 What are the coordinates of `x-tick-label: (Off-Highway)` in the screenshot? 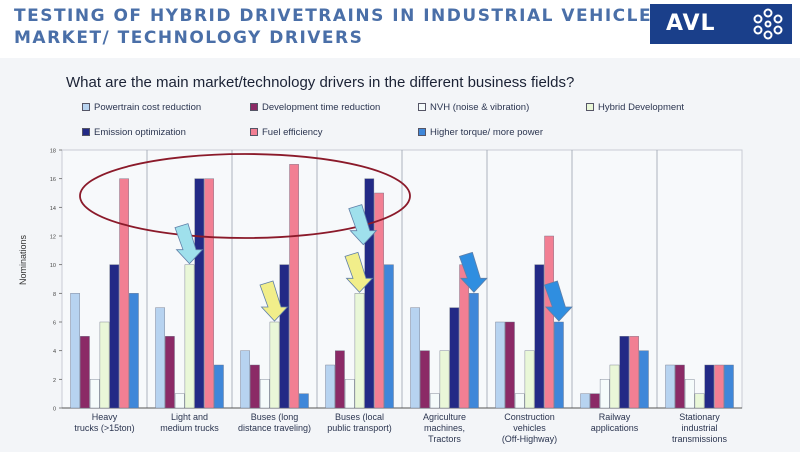 It's located at (529, 439).